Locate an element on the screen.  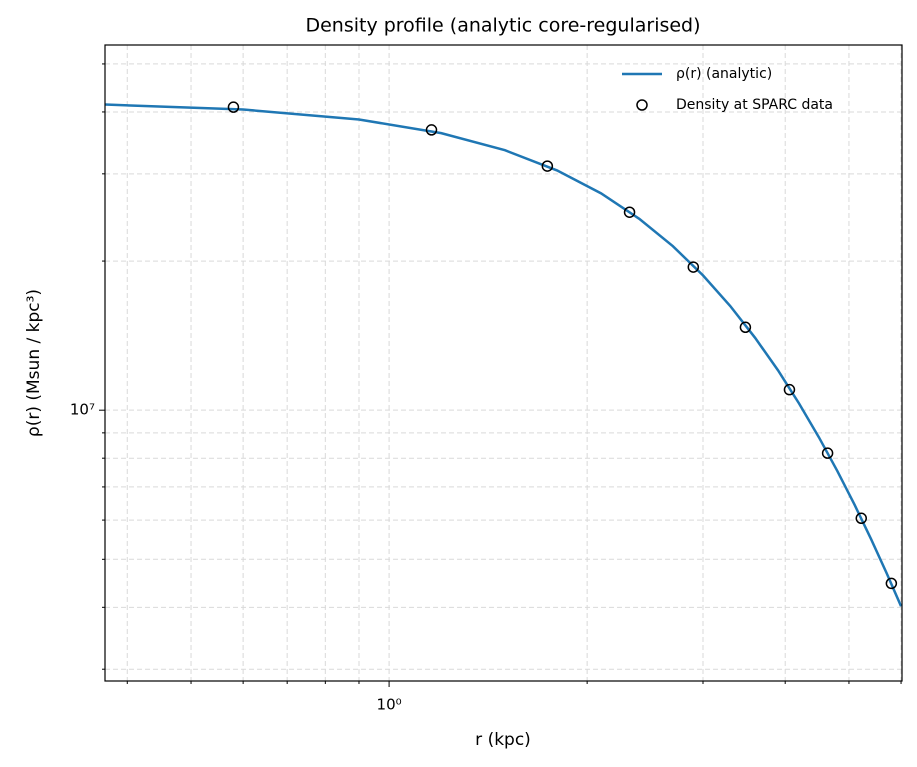
legend-label: Density at SPARC data is located at coordinates (754, 105).